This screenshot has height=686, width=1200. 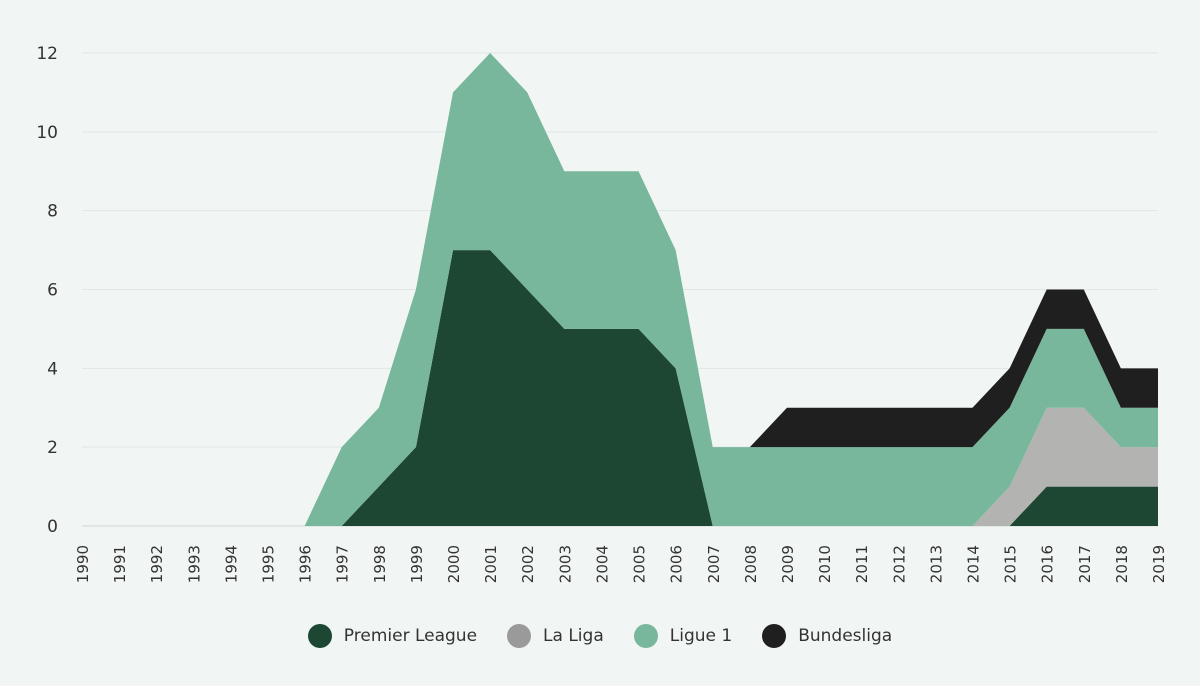 I want to click on x-tick-label-2000: 2000, so click(x=454, y=564).